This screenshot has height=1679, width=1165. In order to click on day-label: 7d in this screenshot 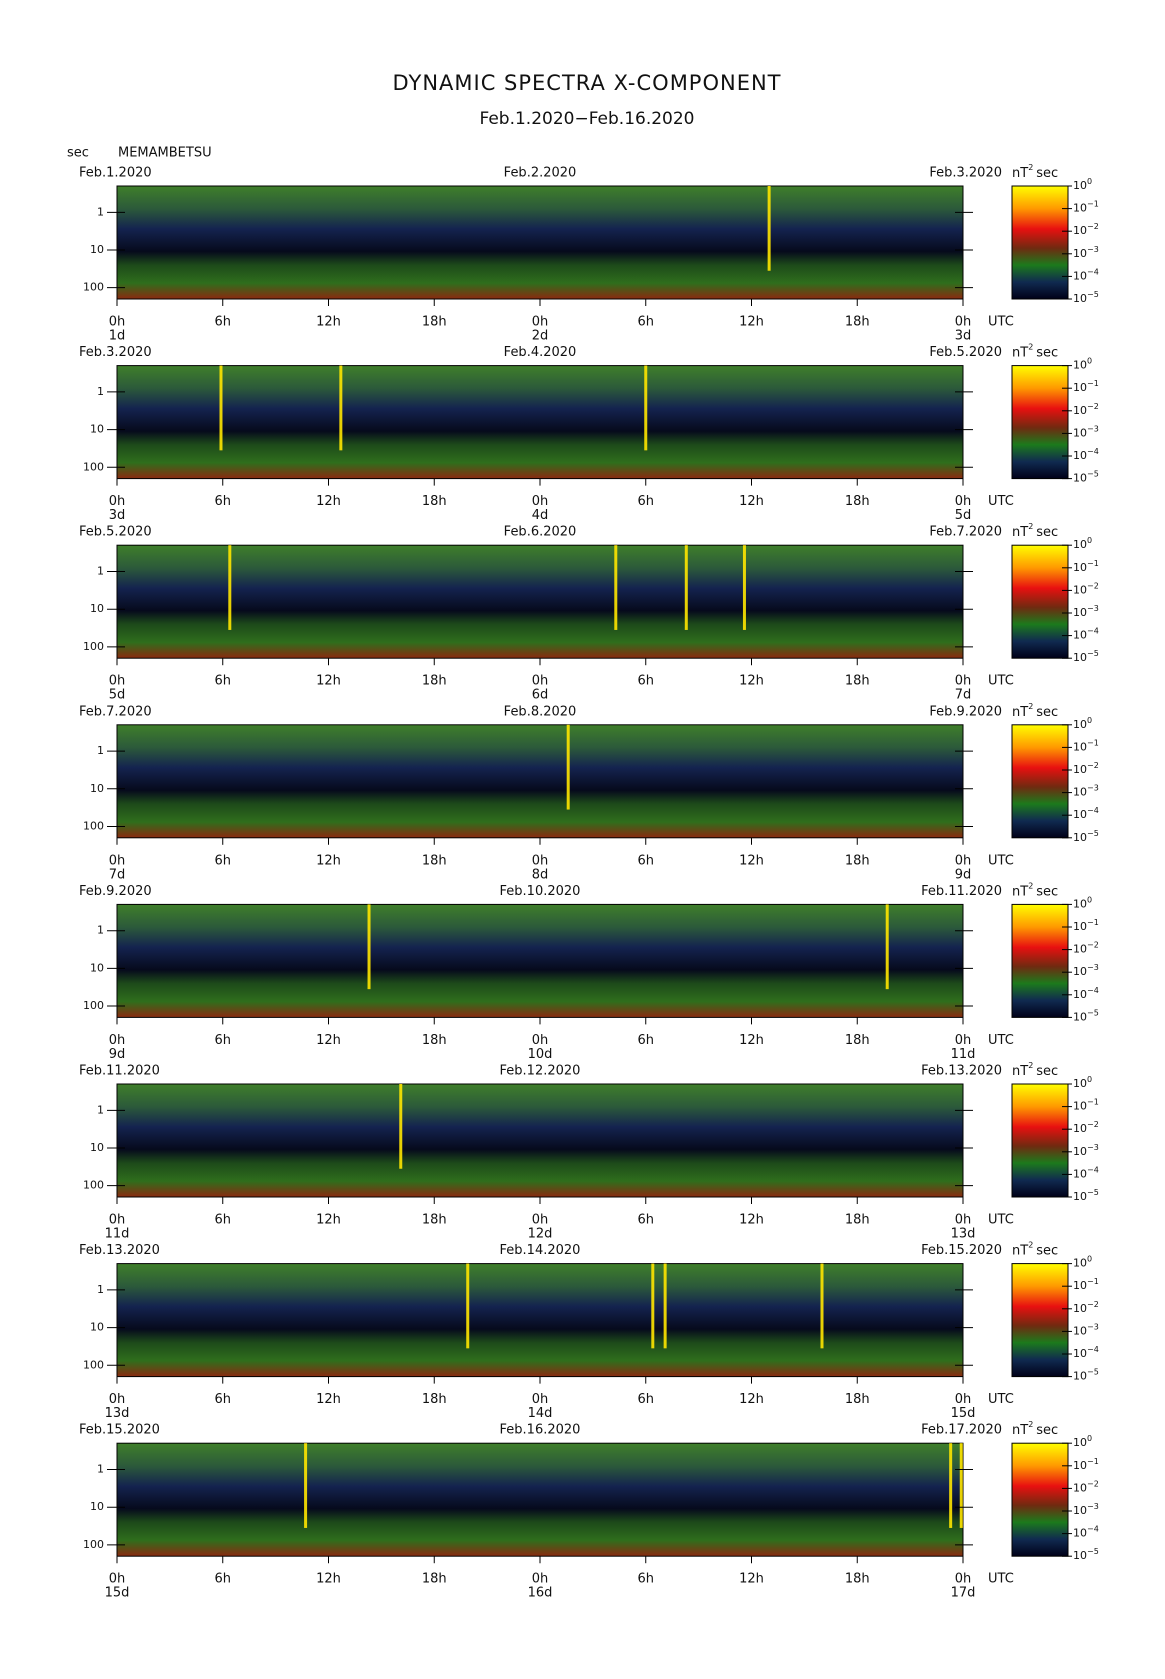, I will do `click(117, 874)`.